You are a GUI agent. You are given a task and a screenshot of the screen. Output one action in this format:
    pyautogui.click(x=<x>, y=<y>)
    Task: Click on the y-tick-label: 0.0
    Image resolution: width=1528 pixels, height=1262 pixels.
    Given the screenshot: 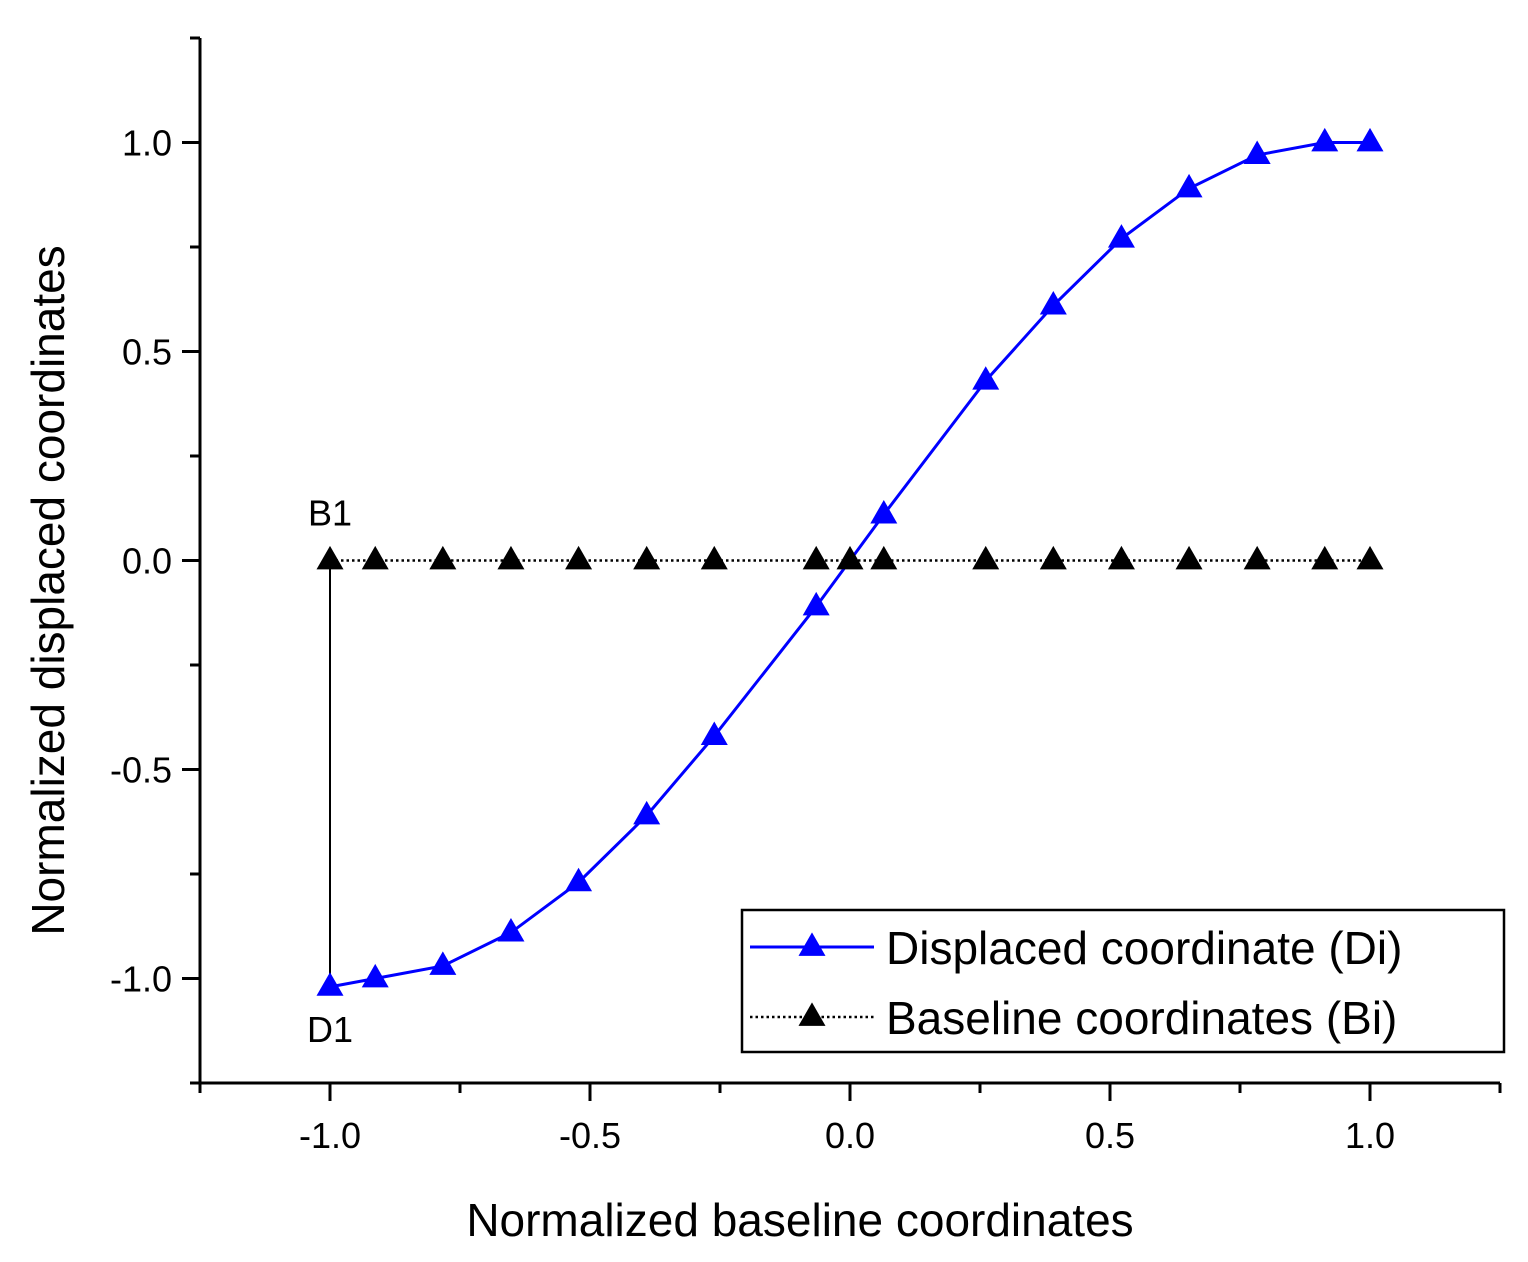 What is the action you would take?
    pyautogui.click(x=147, y=561)
    